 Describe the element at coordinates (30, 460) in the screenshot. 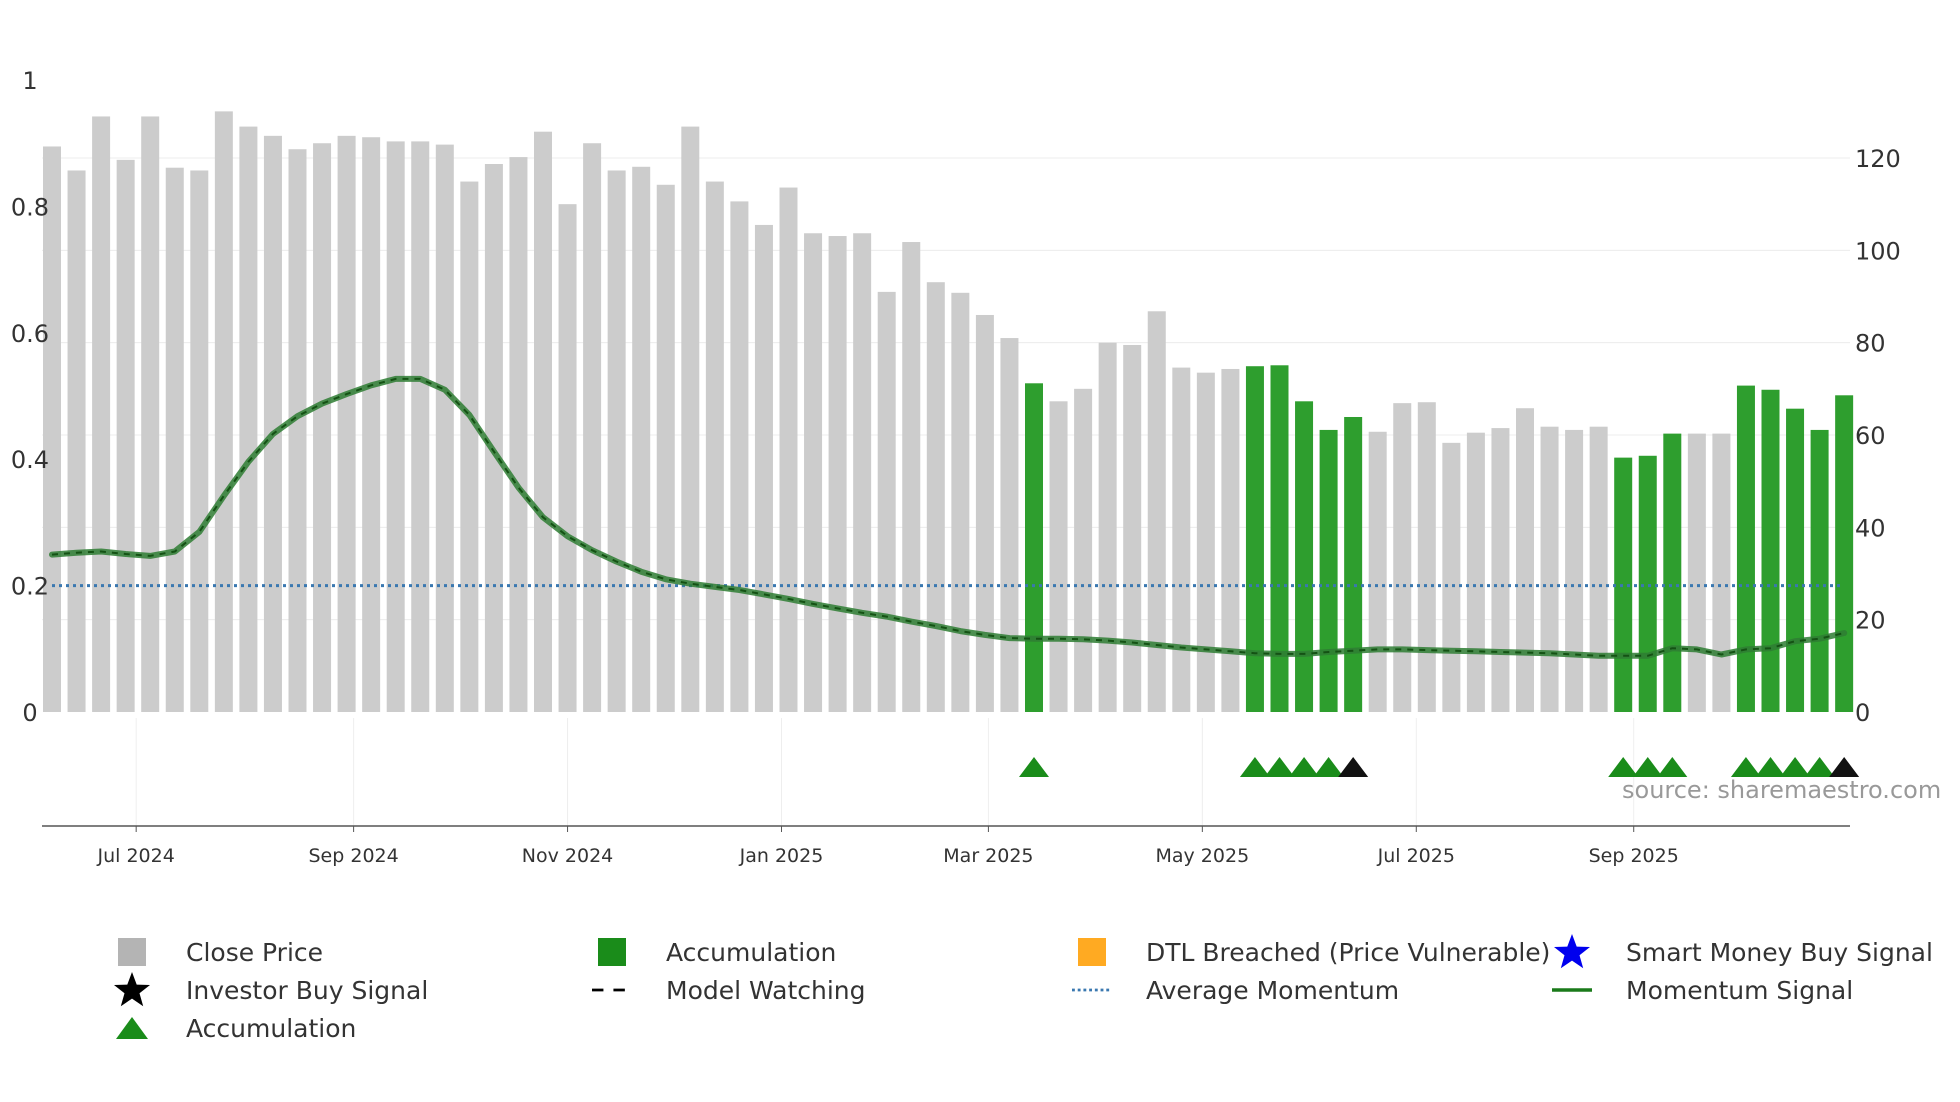

I see `left-tick-label: 0.4` at that location.